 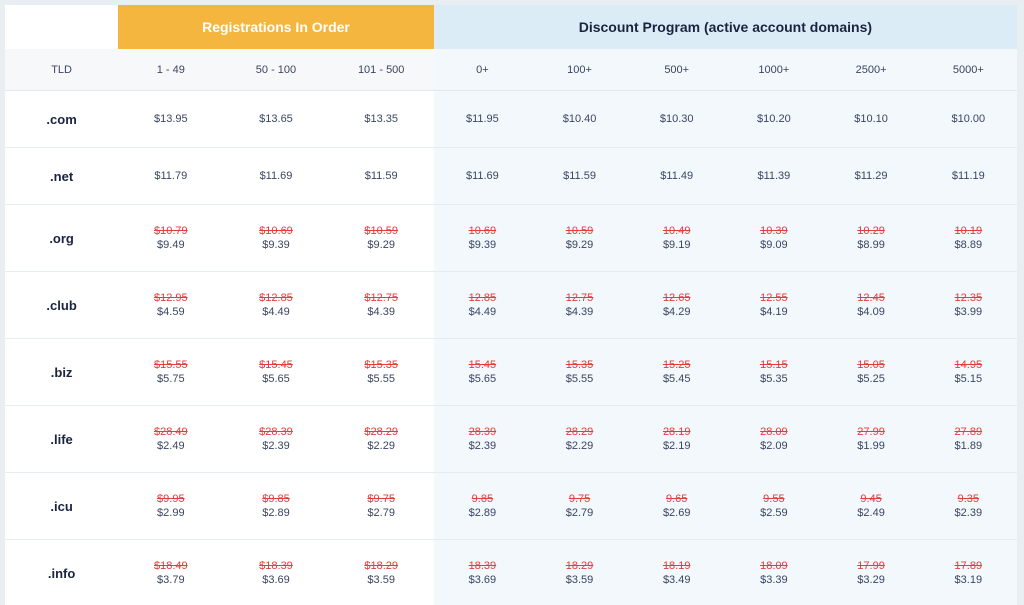 I want to click on tld-label: .biz, so click(x=62, y=372).